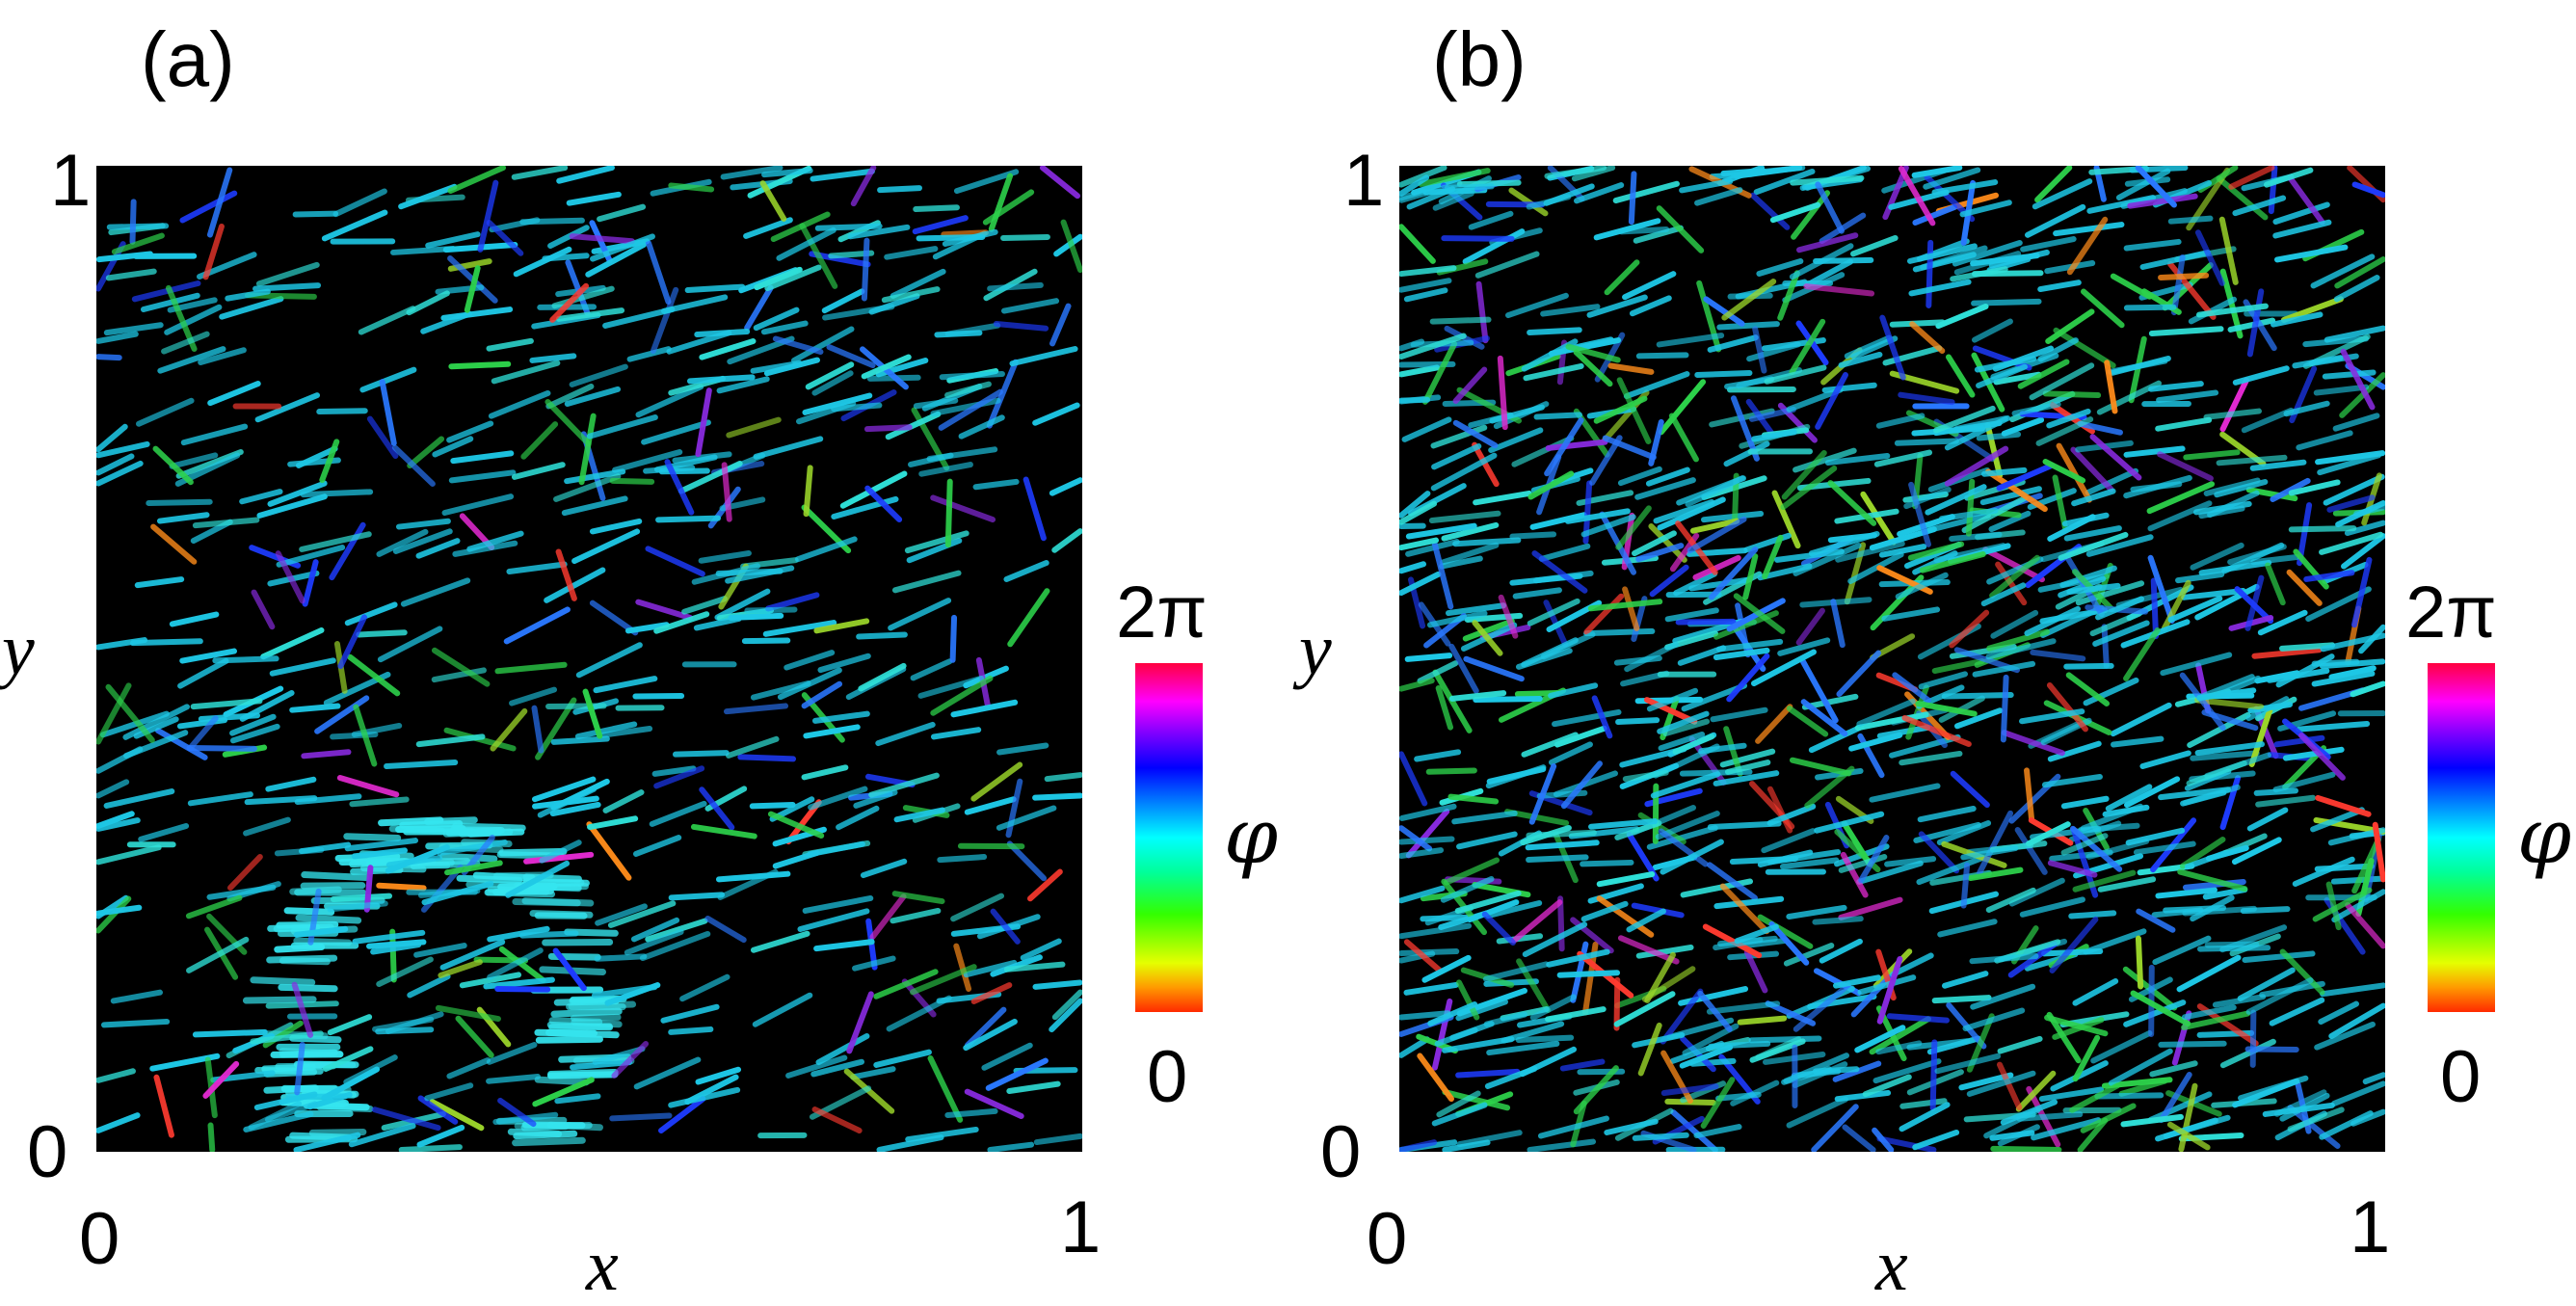 The width and height of the screenshot is (2576, 1306). Describe the element at coordinates (1169, 837) in the screenshot. I see `panel-a-colorbar` at that location.